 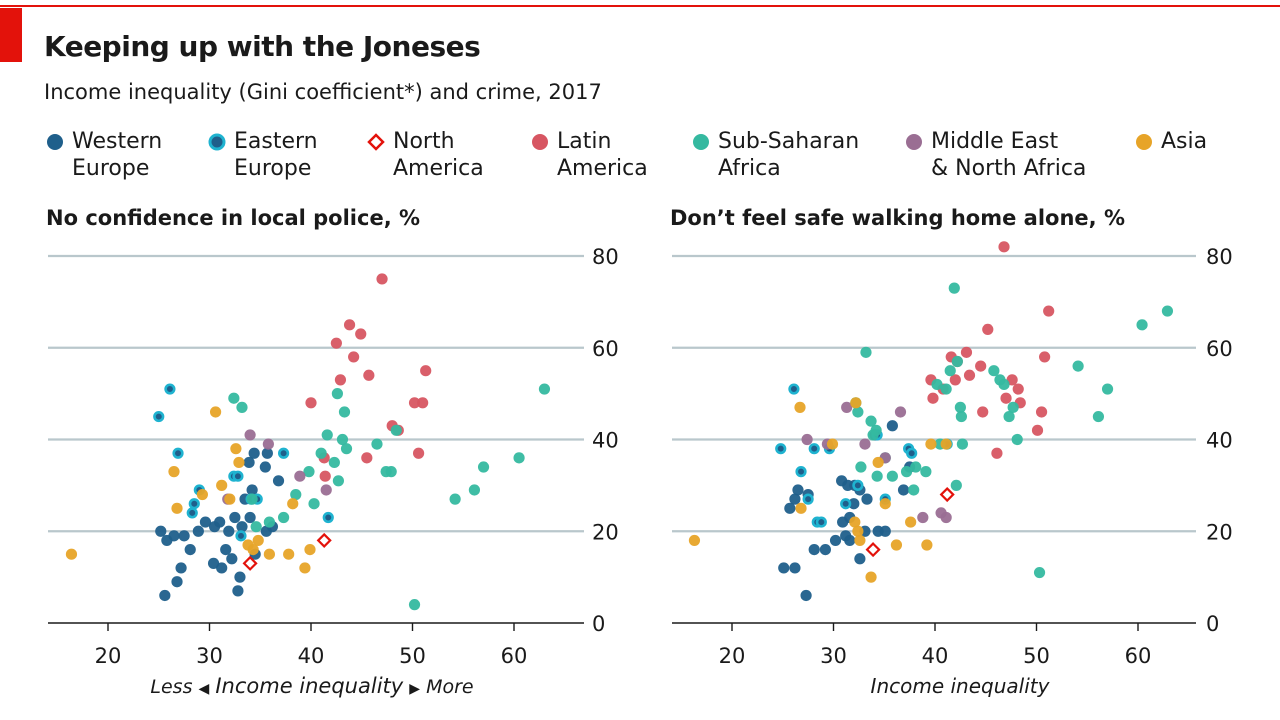 What do you see at coordinates (450, 687) in the screenshot?
I see `more-label: More` at bounding box center [450, 687].